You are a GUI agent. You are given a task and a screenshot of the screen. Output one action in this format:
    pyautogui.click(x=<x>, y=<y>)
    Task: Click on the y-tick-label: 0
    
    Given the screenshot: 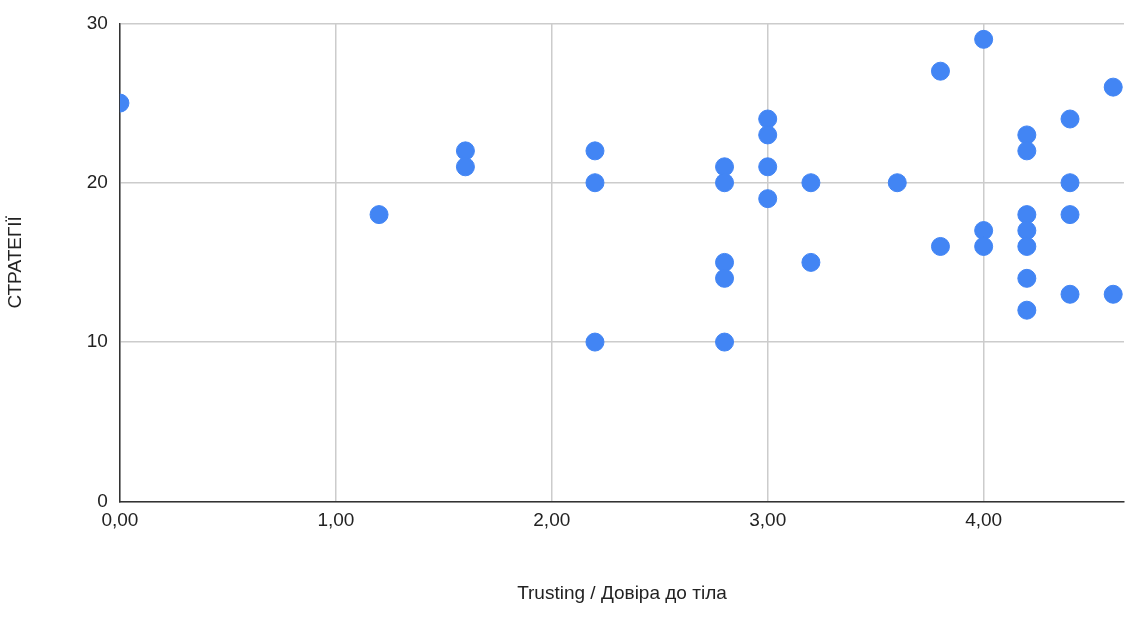 What is the action you would take?
    pyautogui.click(x=102, y=500)
    